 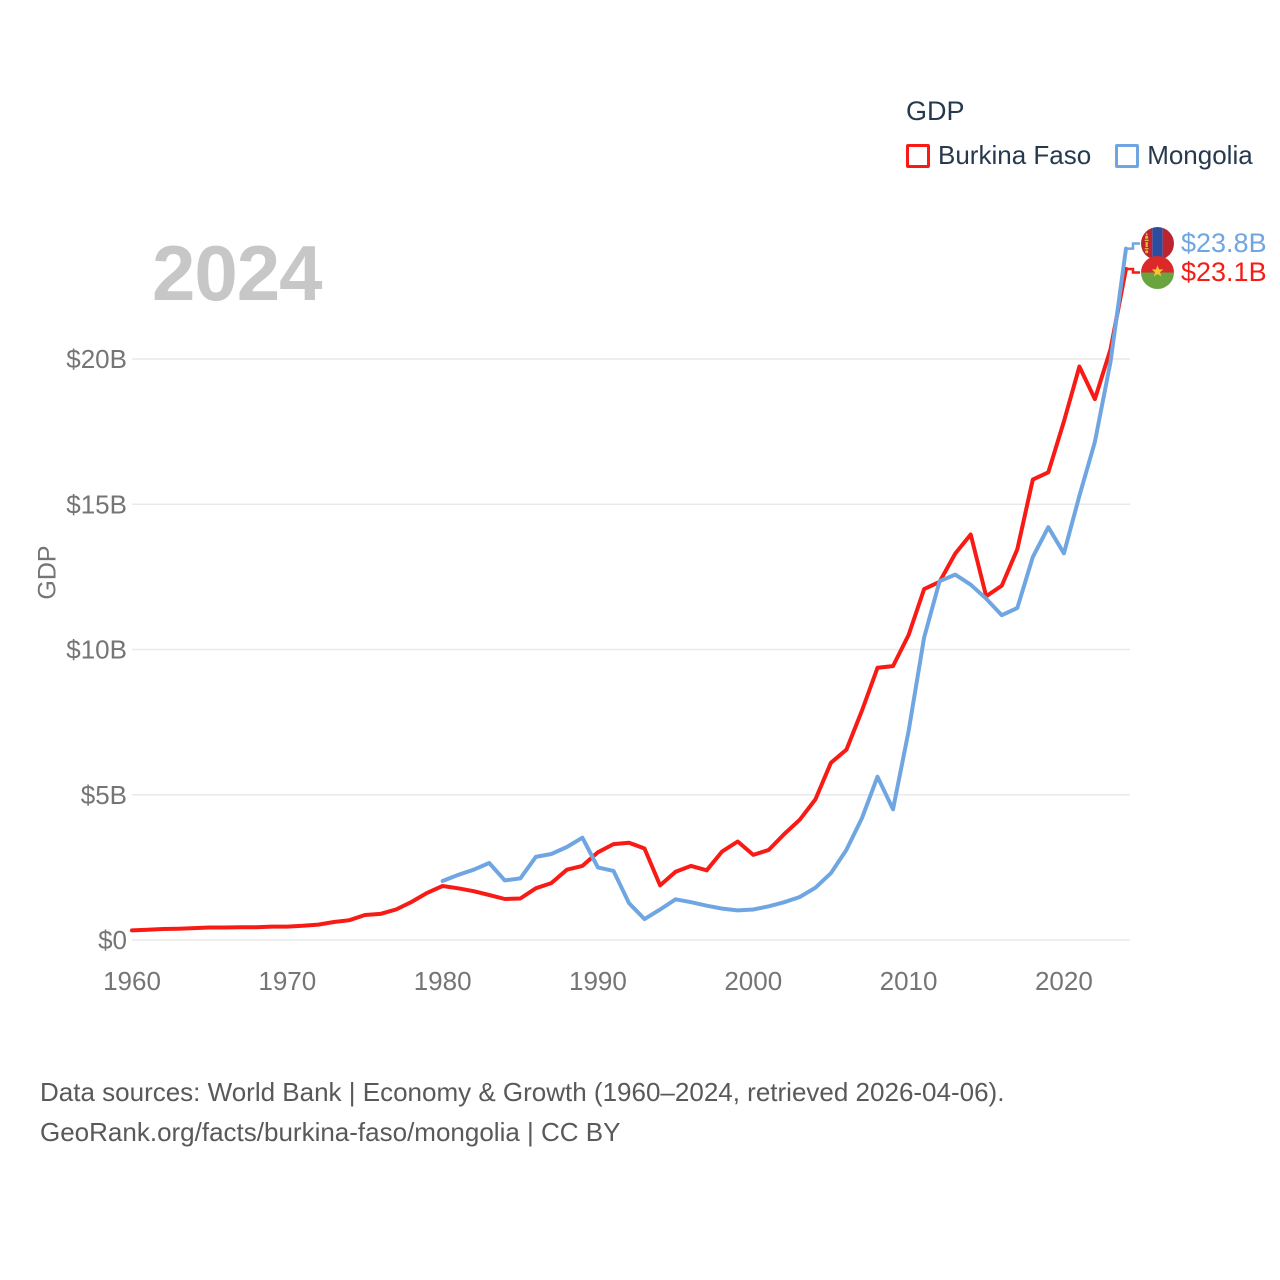 I want to click on y-tick-label: $15B, so click(x=96, y=504).